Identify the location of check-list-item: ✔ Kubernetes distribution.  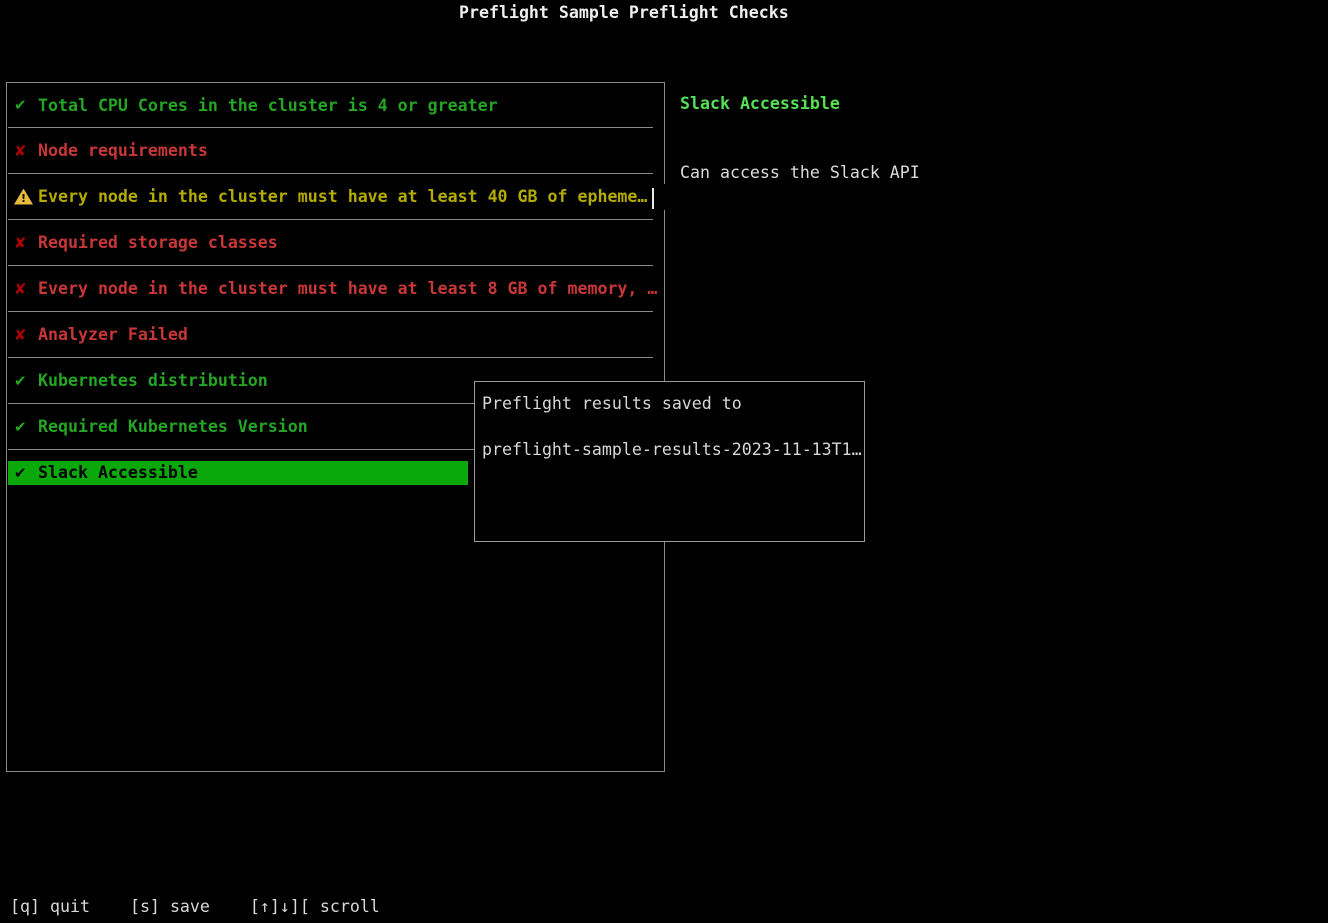
(335, 380).